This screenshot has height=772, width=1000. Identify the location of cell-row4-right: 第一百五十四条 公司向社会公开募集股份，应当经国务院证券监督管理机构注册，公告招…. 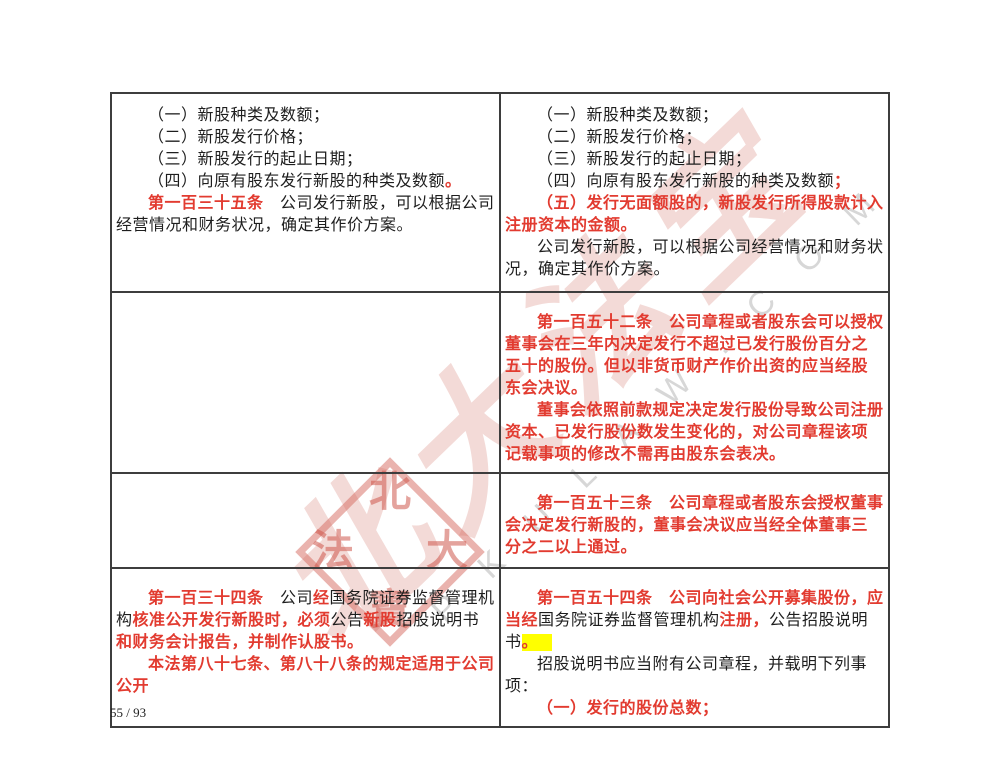
(694, 647).